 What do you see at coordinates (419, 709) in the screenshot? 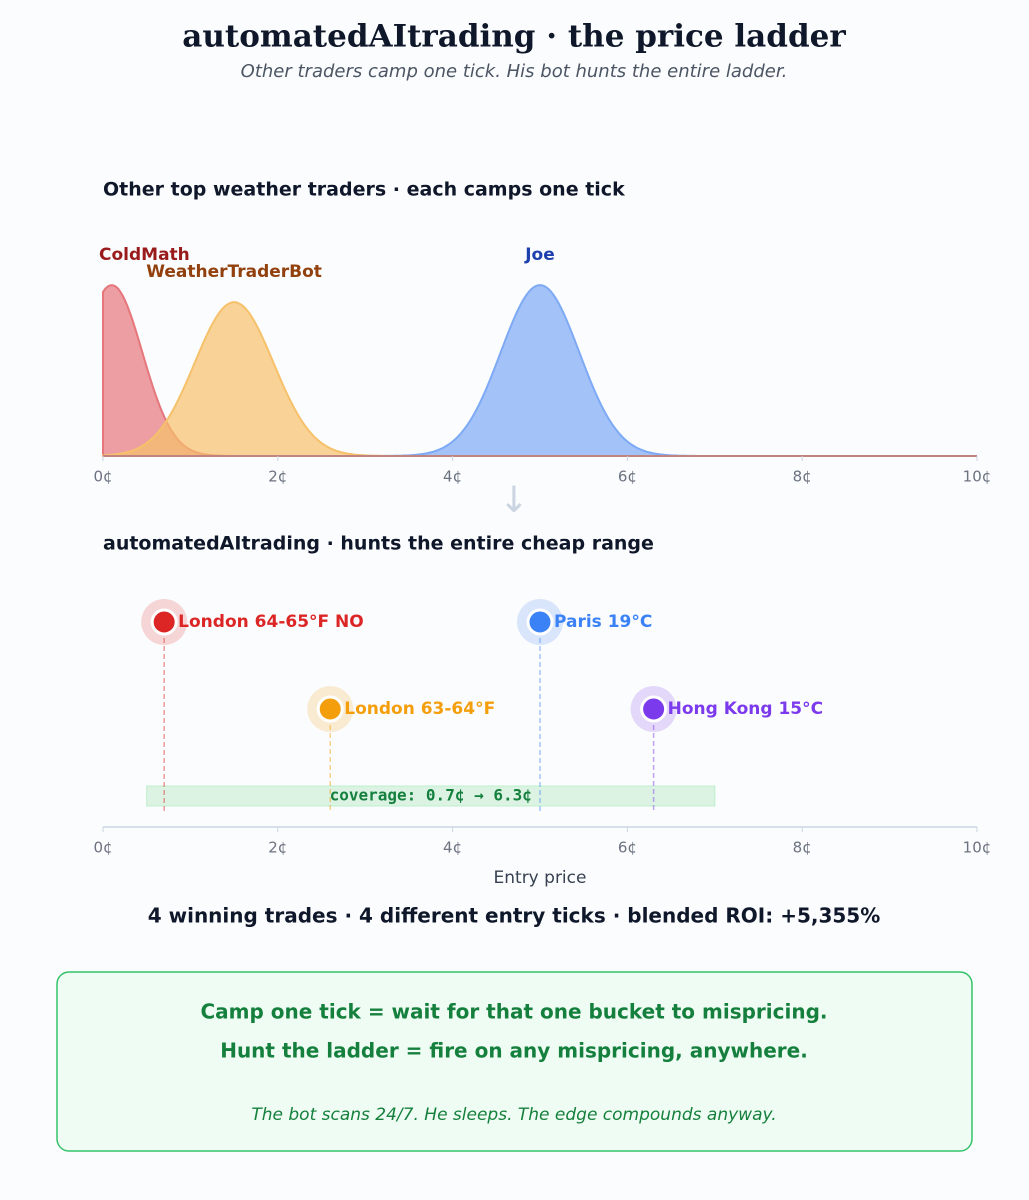
I see `point-label: London 63-64°F` at bounding box center [419, 709].